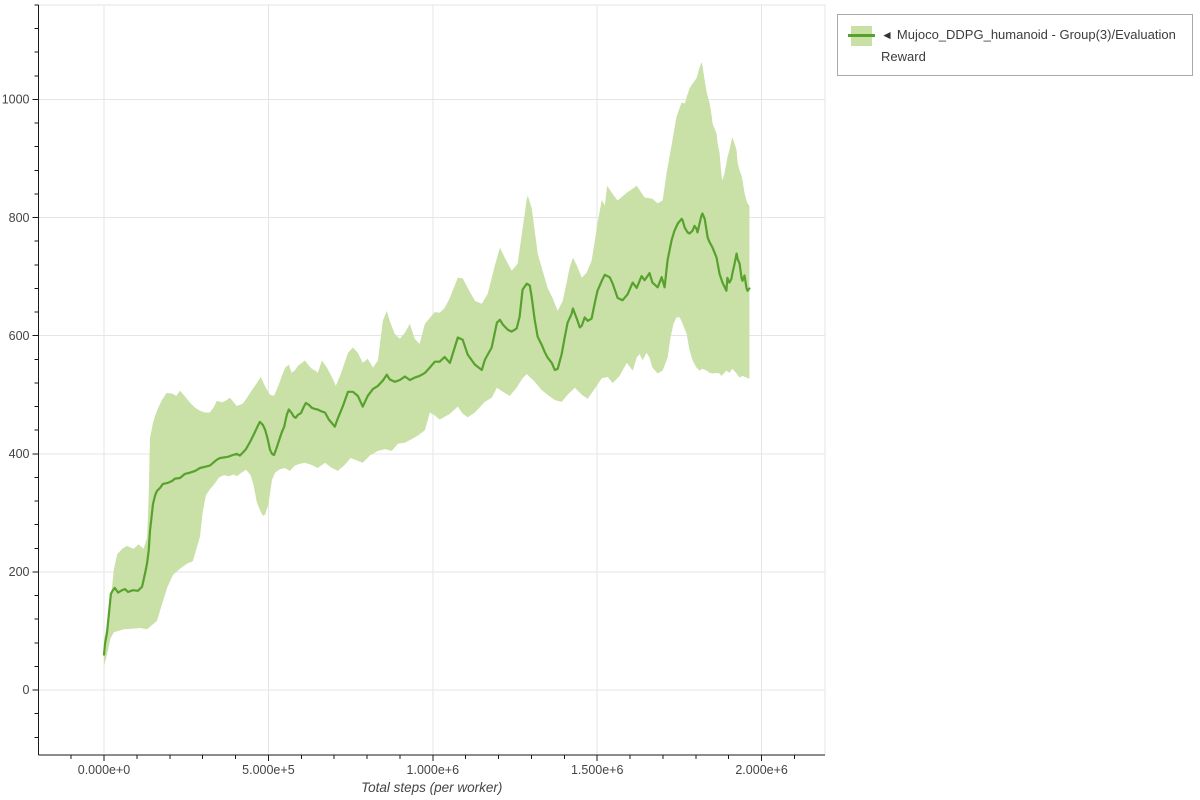  What do you see at coordinates (887, 35) in the screenshot?
I see `collapse-left-icon: ◄` at bounding box center [887, 35].